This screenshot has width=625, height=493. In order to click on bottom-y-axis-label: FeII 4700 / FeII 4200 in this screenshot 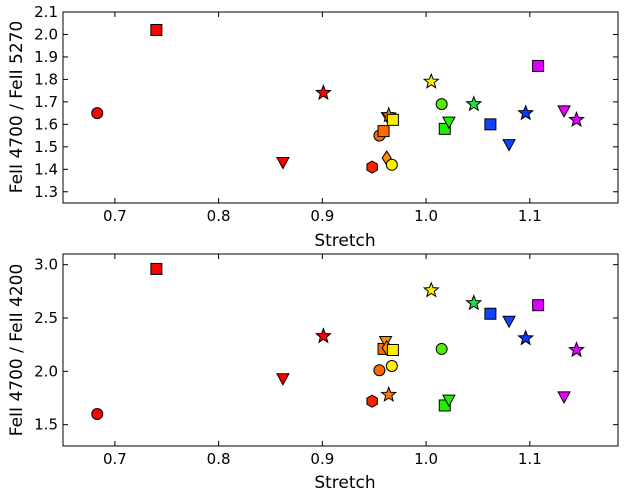, I will do `click(17, 350)`.